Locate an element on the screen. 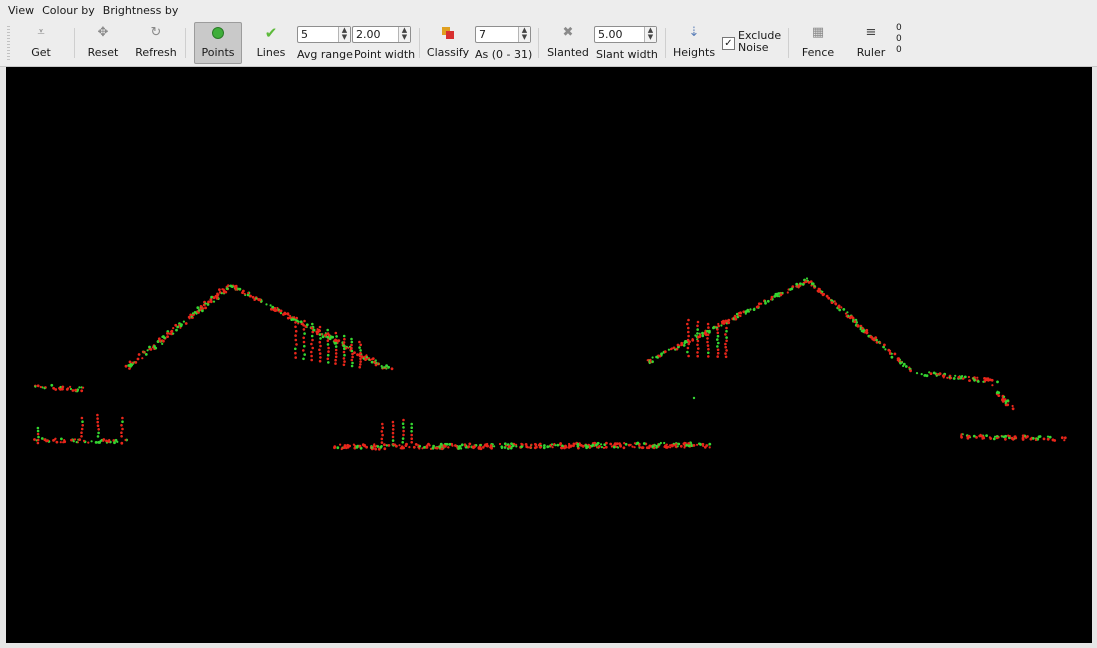  menu-brightness-by: Brightness by is located at coordinates (140, 10).